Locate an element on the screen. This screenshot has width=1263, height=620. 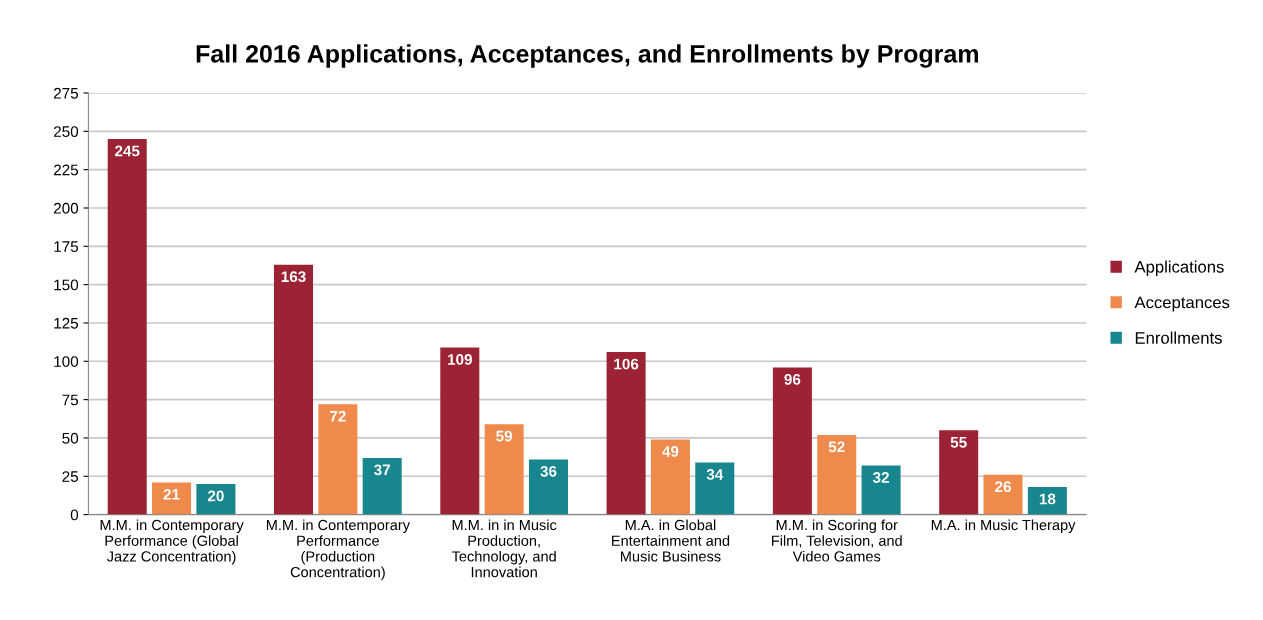
data-label: 37 is located at coordinates (382, 470).